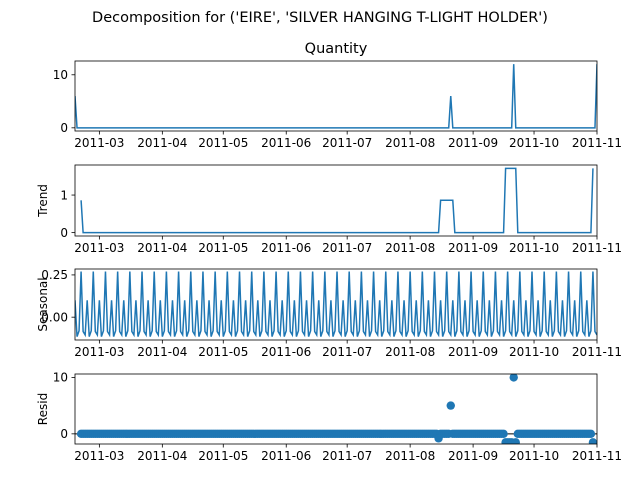 The height and width of the screenshot is (480, 640). What do you see at coordinates (64, 195) in the screenshot?
I see `y-tick-label: 1` at bounding box center [64, 195].